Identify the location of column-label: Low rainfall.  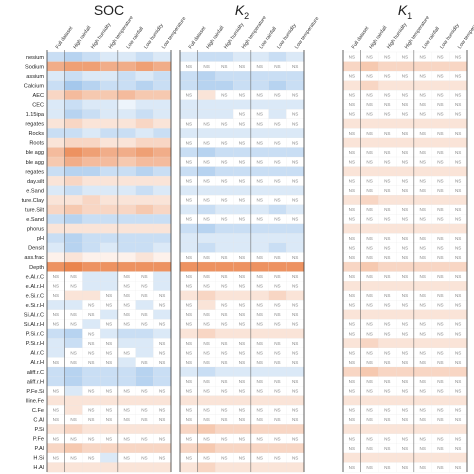
(430, 38).